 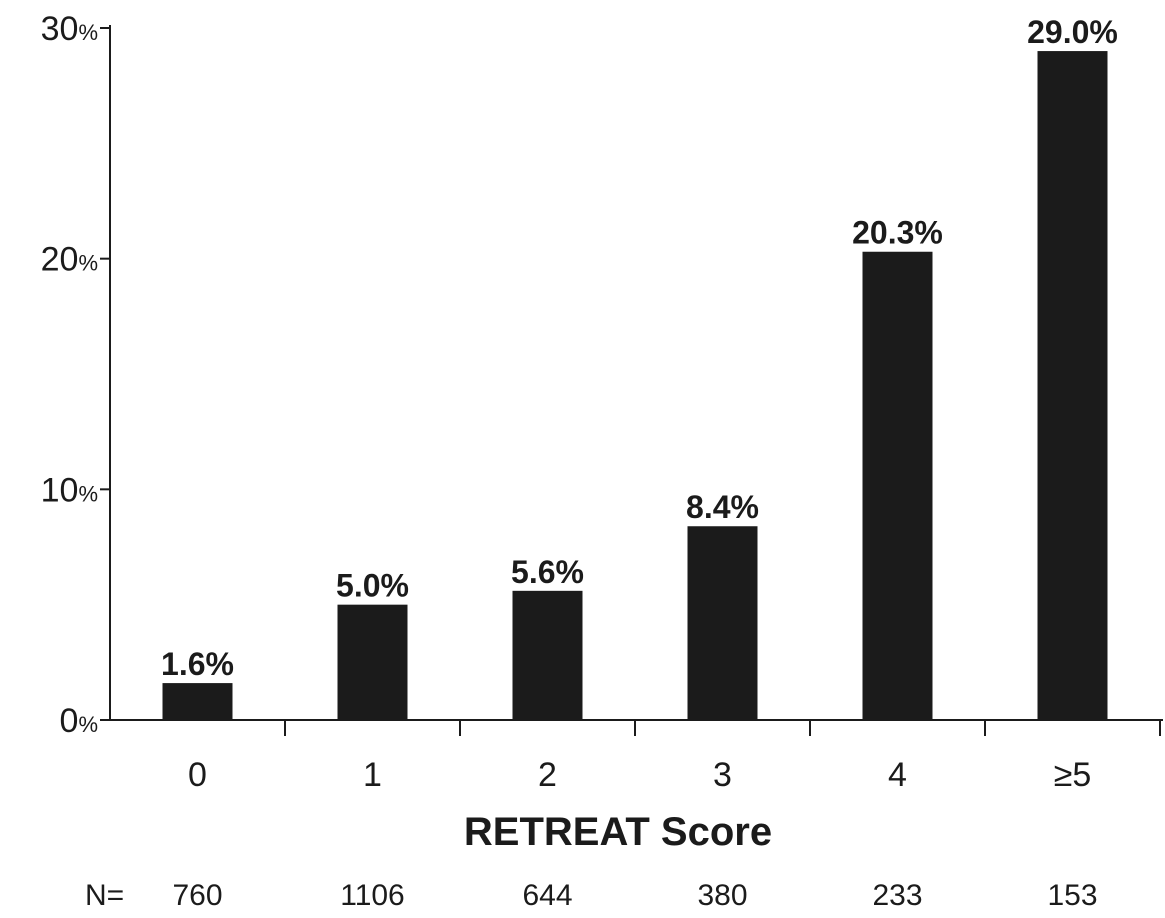 I want to click on x-axis-ticks, so click(x=722, y=728).